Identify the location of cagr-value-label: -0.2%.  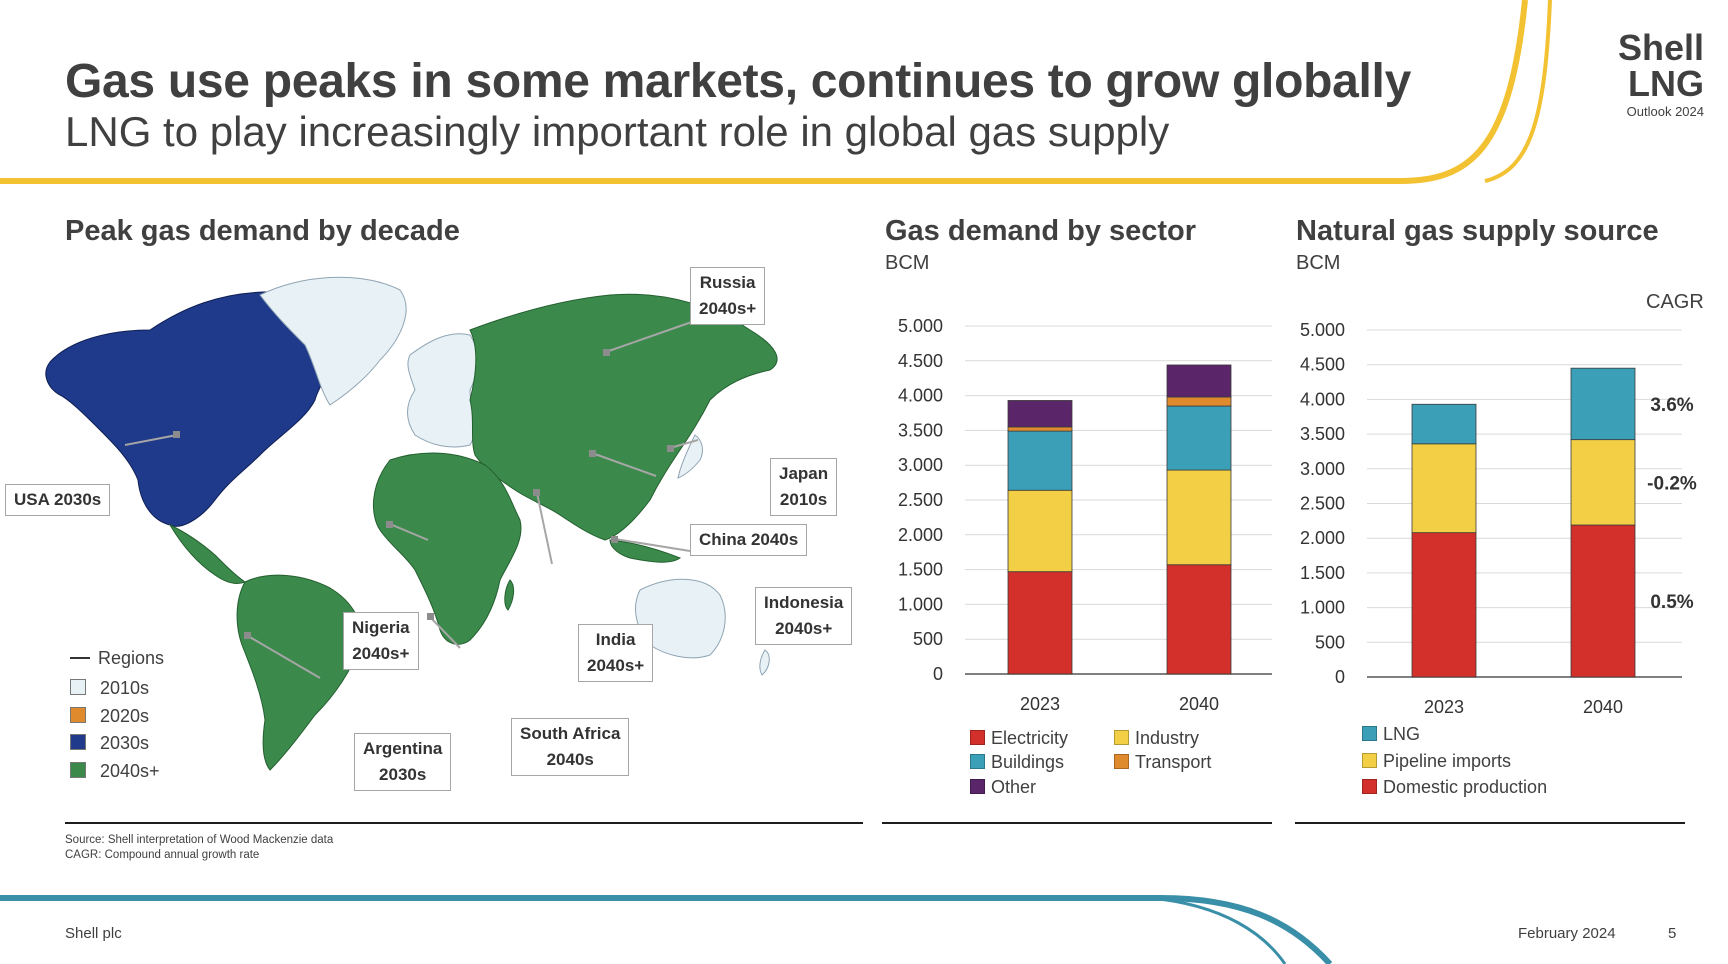
(1672, 483).